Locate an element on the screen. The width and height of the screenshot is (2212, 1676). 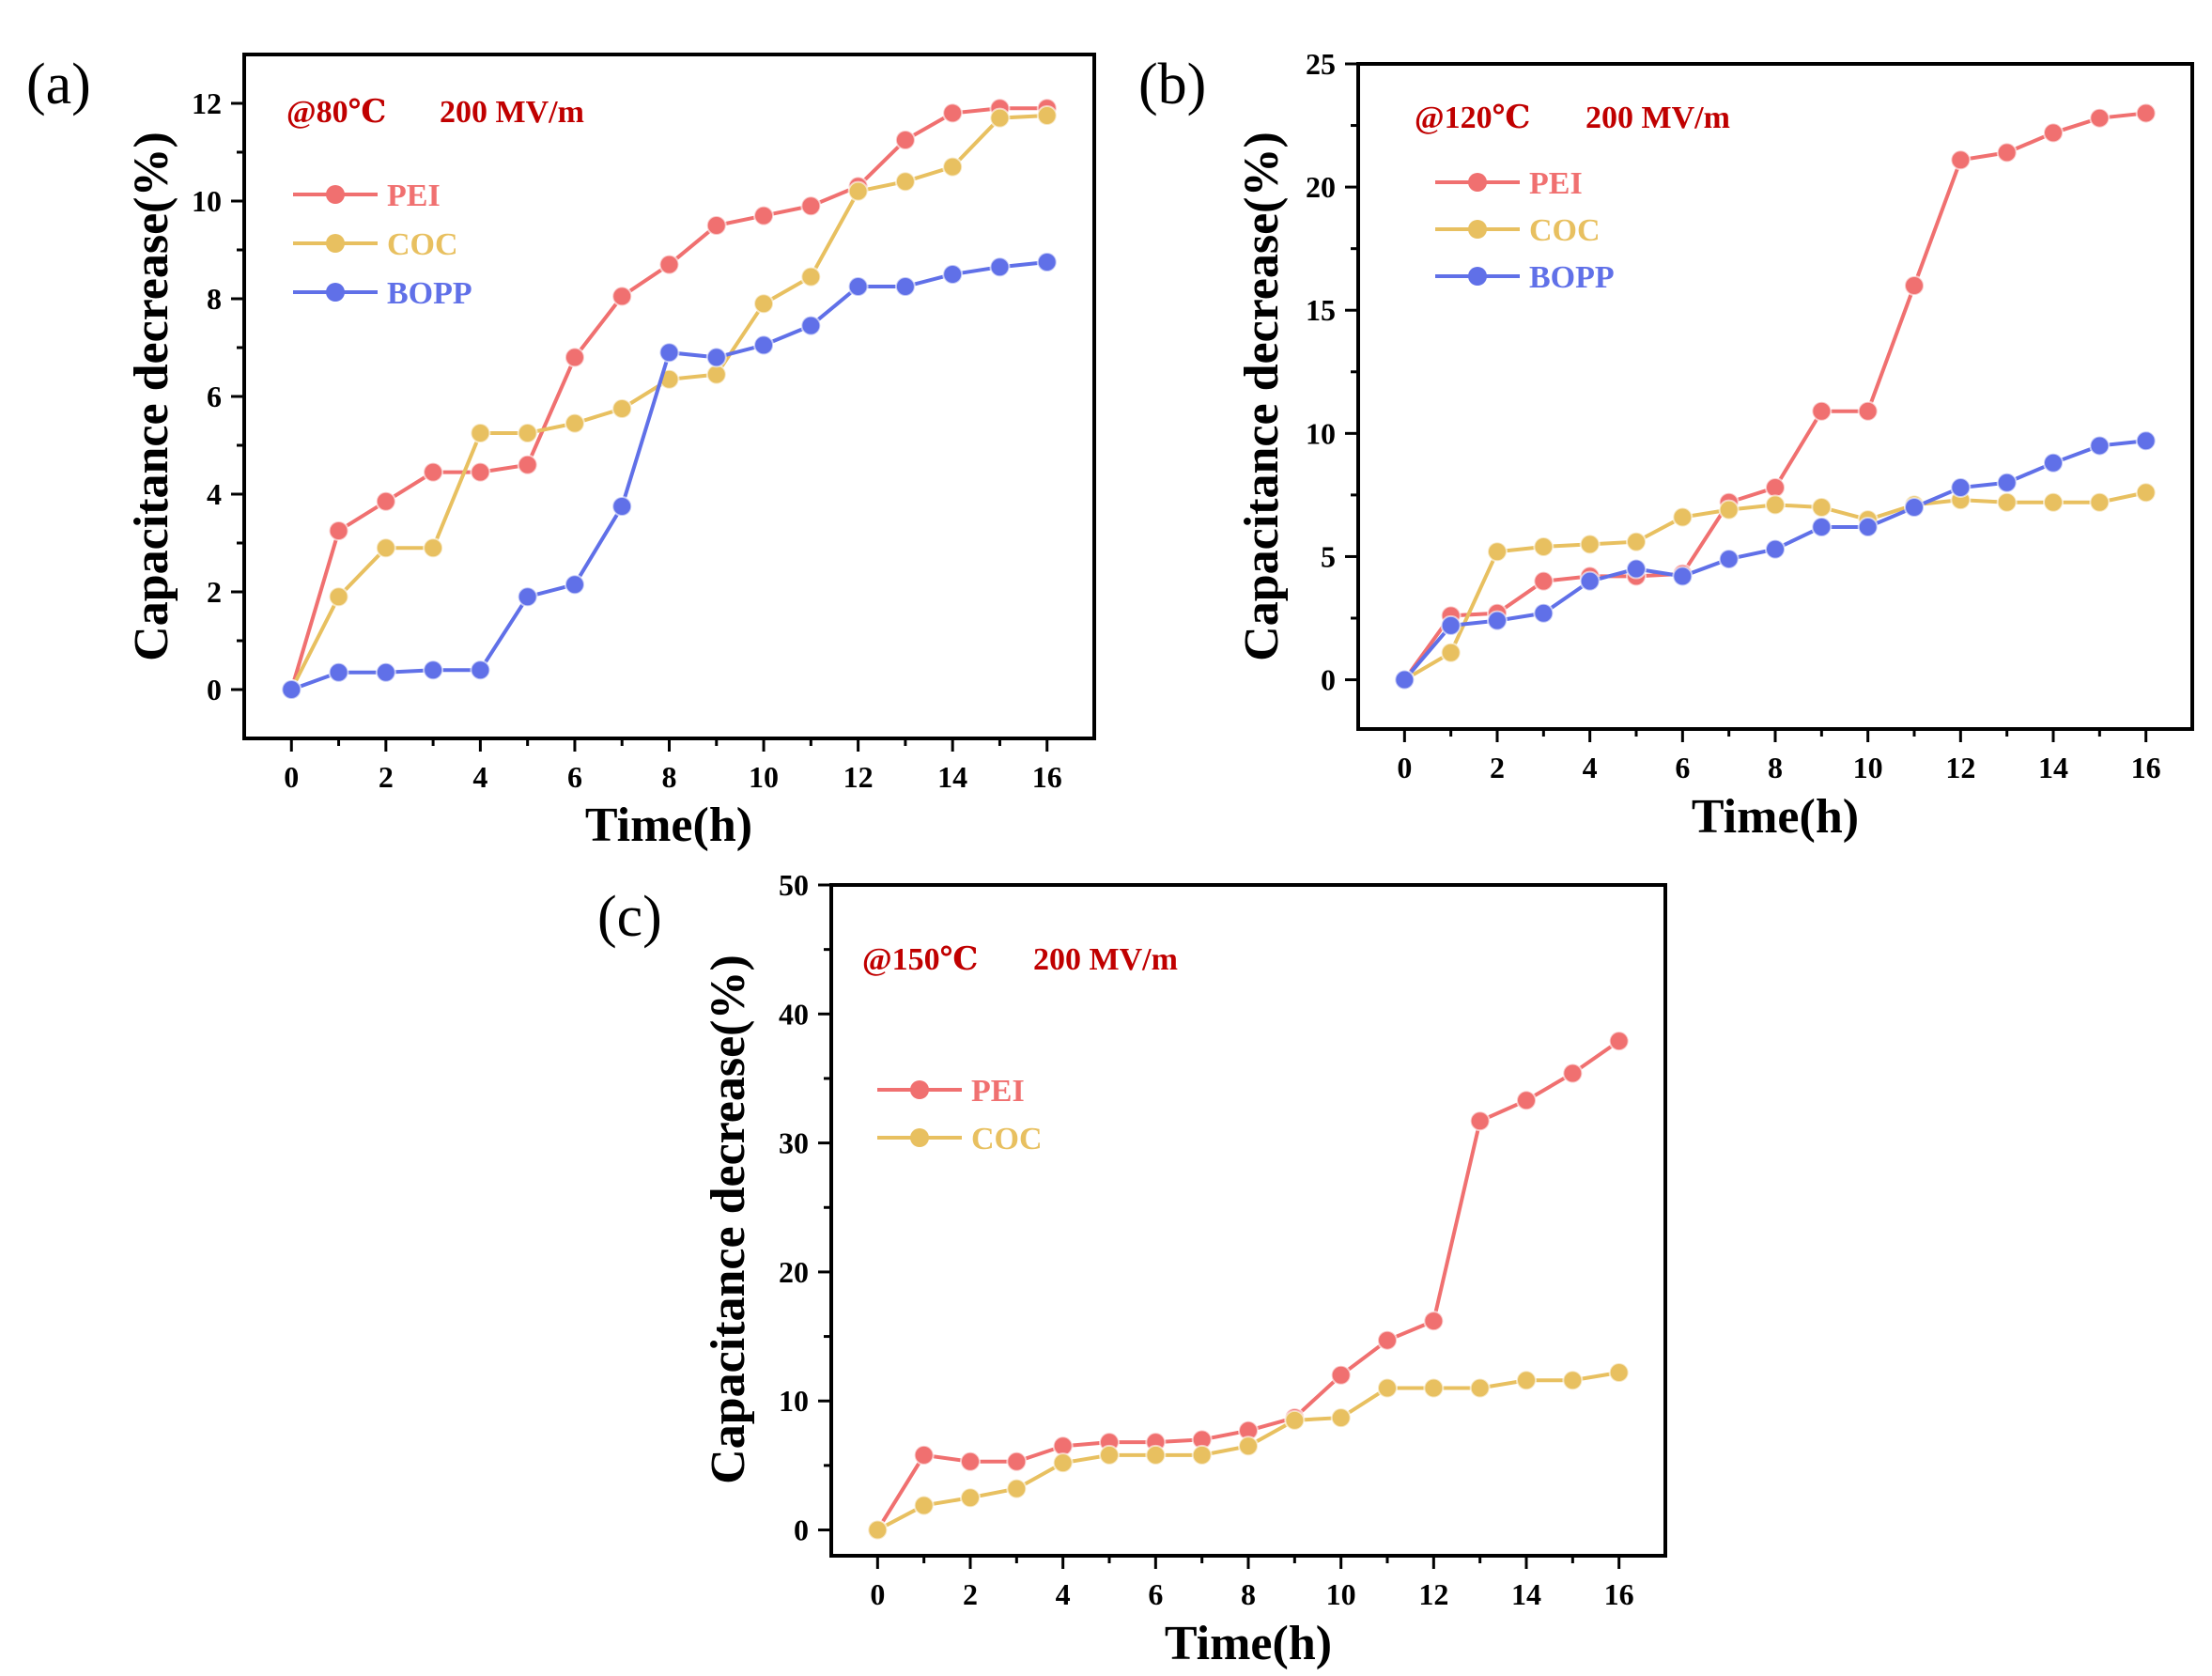
panel-c-x-tick-label: 14 is located at coordinates (1526, 1594).